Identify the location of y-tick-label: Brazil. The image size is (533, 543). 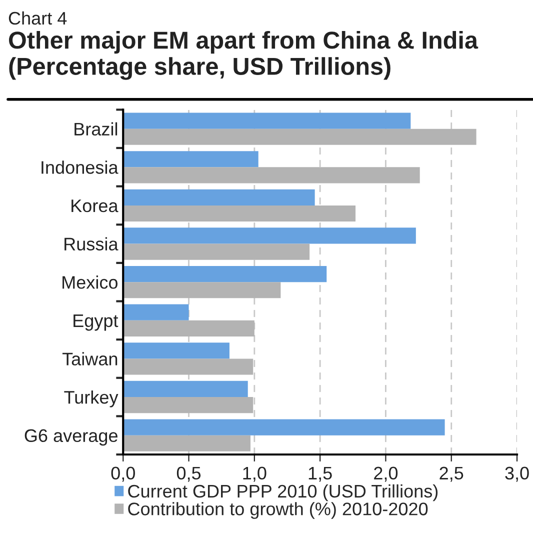
(96, 129).